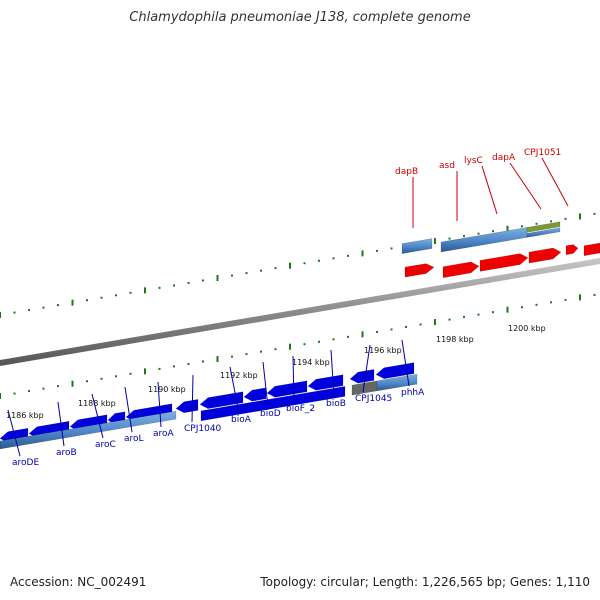 This screenshot has height=600, width=600. Describe the element at coordinates (167, 389) in the screenshot. I see `scale-label: 1190 kbp` at that location.